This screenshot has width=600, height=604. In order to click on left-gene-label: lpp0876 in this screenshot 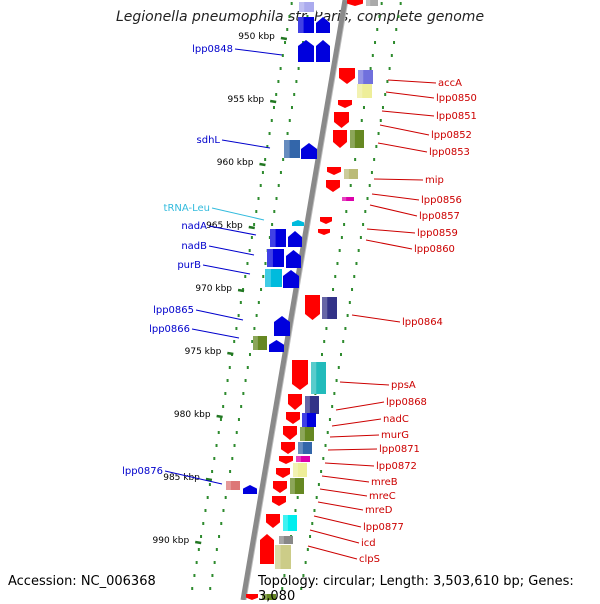, I will do `click(142, 471)`.